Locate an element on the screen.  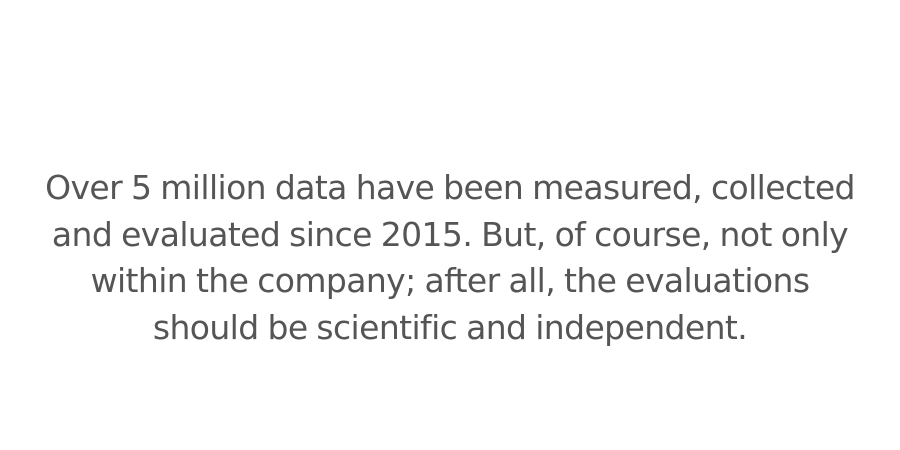
statement-line: should be scientific and independent. is located at coordinates (450, 327).